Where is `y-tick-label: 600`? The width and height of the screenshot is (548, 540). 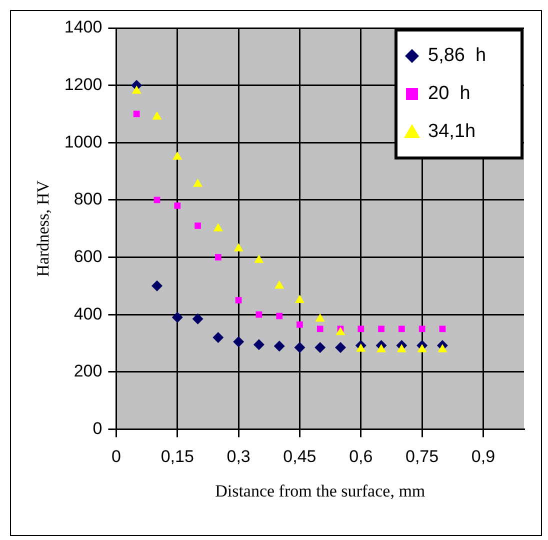
y-tick-label: 600 is located at coordinates (88, 256).